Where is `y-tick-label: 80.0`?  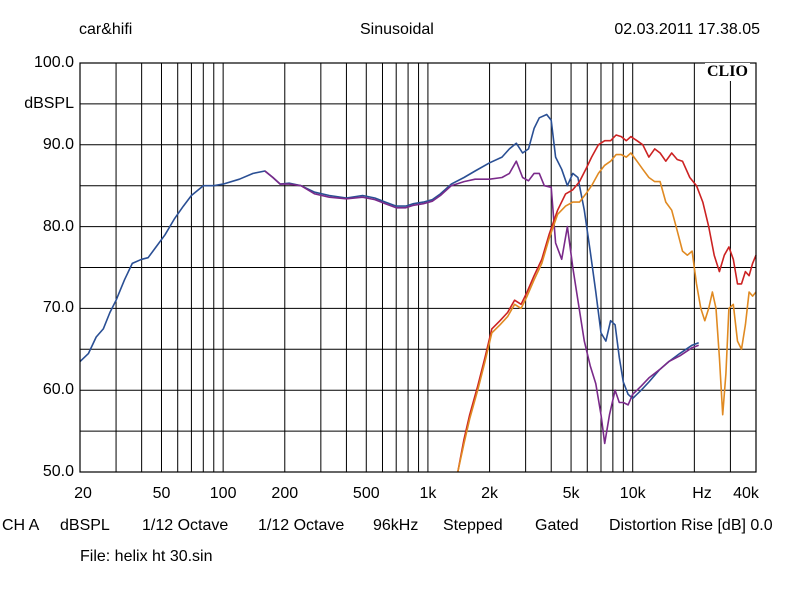
y-tick-label: 80.0 is located at coordinates (58, 226).